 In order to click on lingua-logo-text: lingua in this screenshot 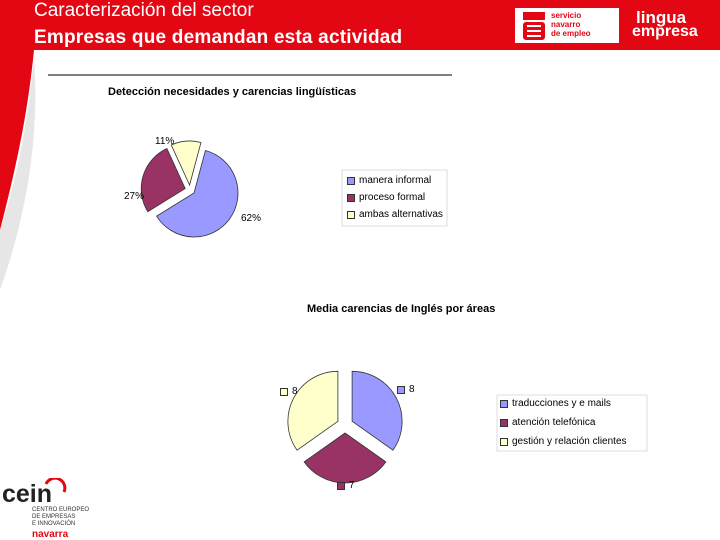, I will do `click(661, 17)`.